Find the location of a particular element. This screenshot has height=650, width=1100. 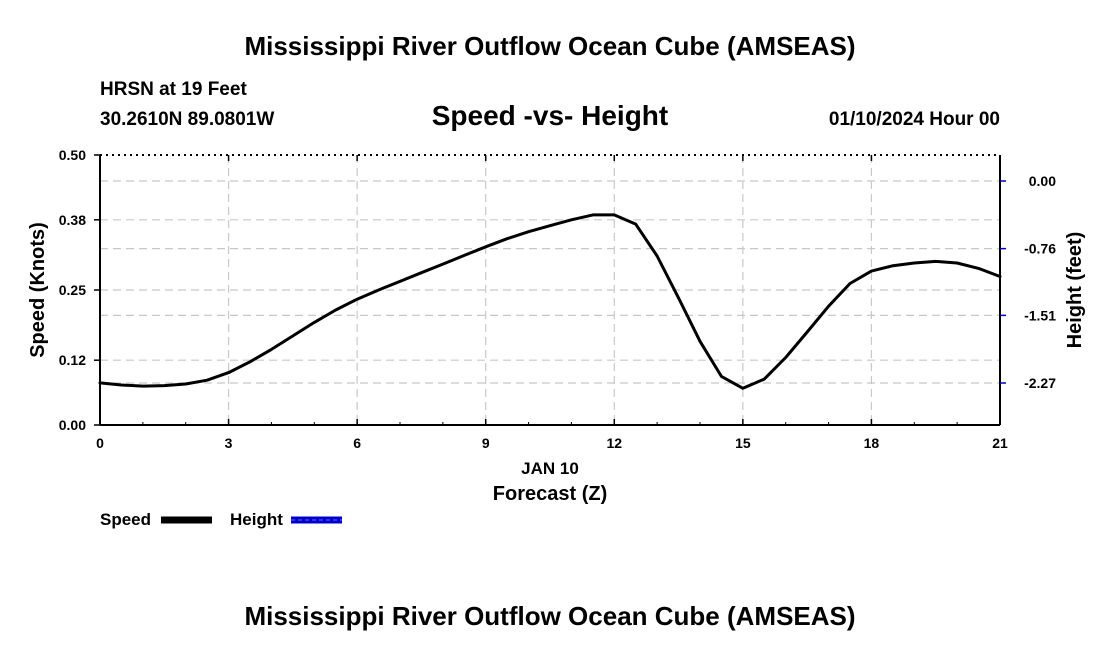

y2-tick-label: -0.76 is located at coordinates (1040, 249).